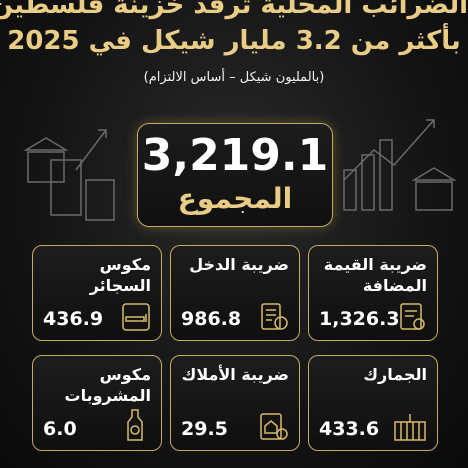  What do you see at coordinates (239, 264) in the screenshot?
I see `card-label: ضريبة الدخل` at bounding box center [239, 264].